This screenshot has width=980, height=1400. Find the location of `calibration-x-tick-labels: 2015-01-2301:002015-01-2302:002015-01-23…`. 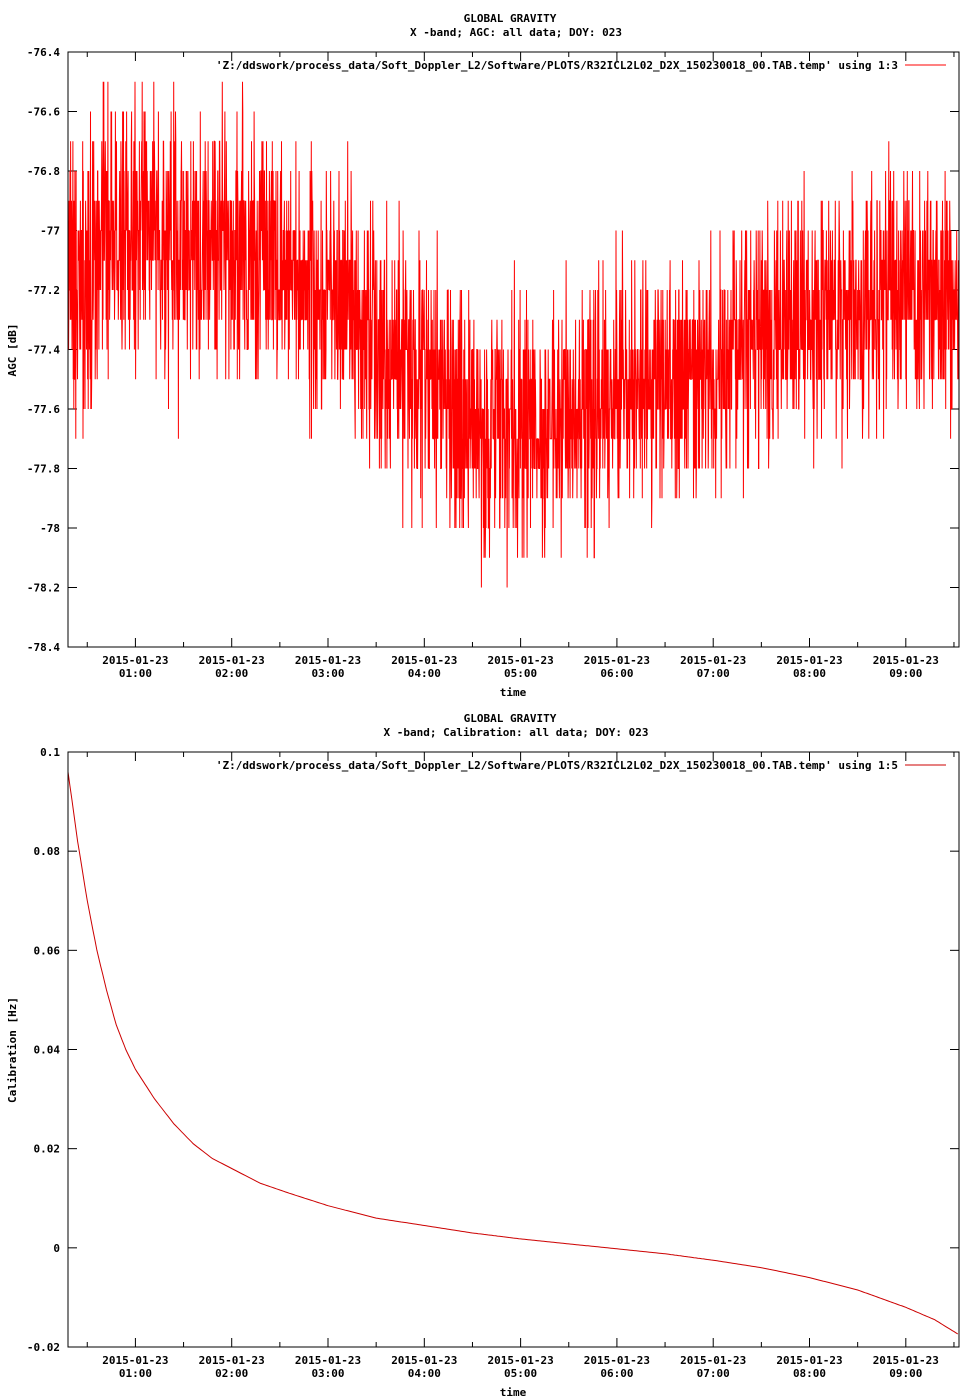

calibration-x-tick-labels: 2015-01-2301:002015-01-2302:002015-01-23… is located at coordinates (520, 1367).